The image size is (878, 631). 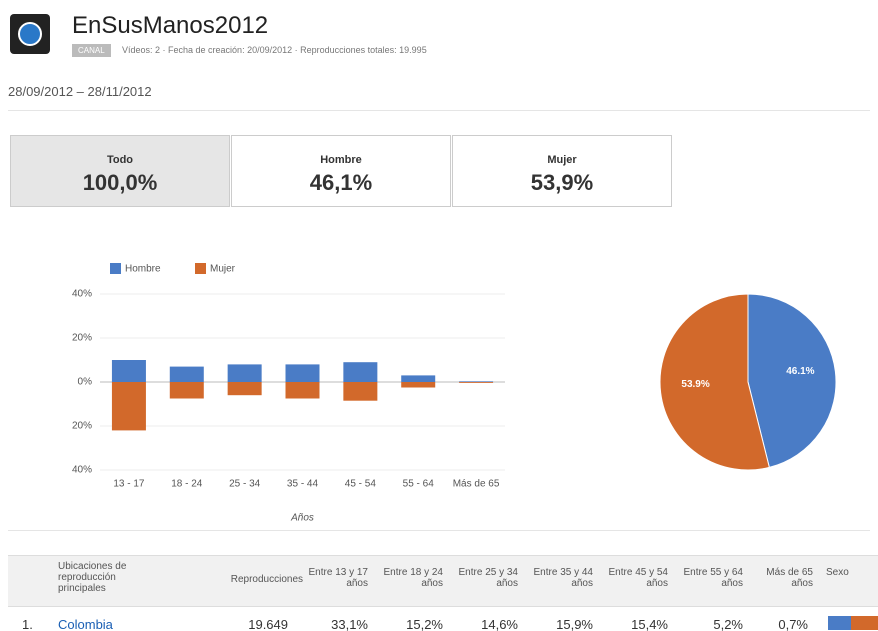 I want to click on sex-bar, so click(x=853, y=623).